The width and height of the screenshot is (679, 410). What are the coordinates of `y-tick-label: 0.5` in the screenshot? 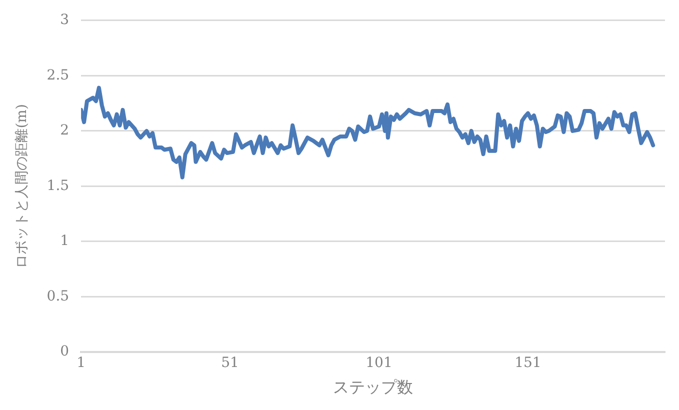 It's located at (58, 296).